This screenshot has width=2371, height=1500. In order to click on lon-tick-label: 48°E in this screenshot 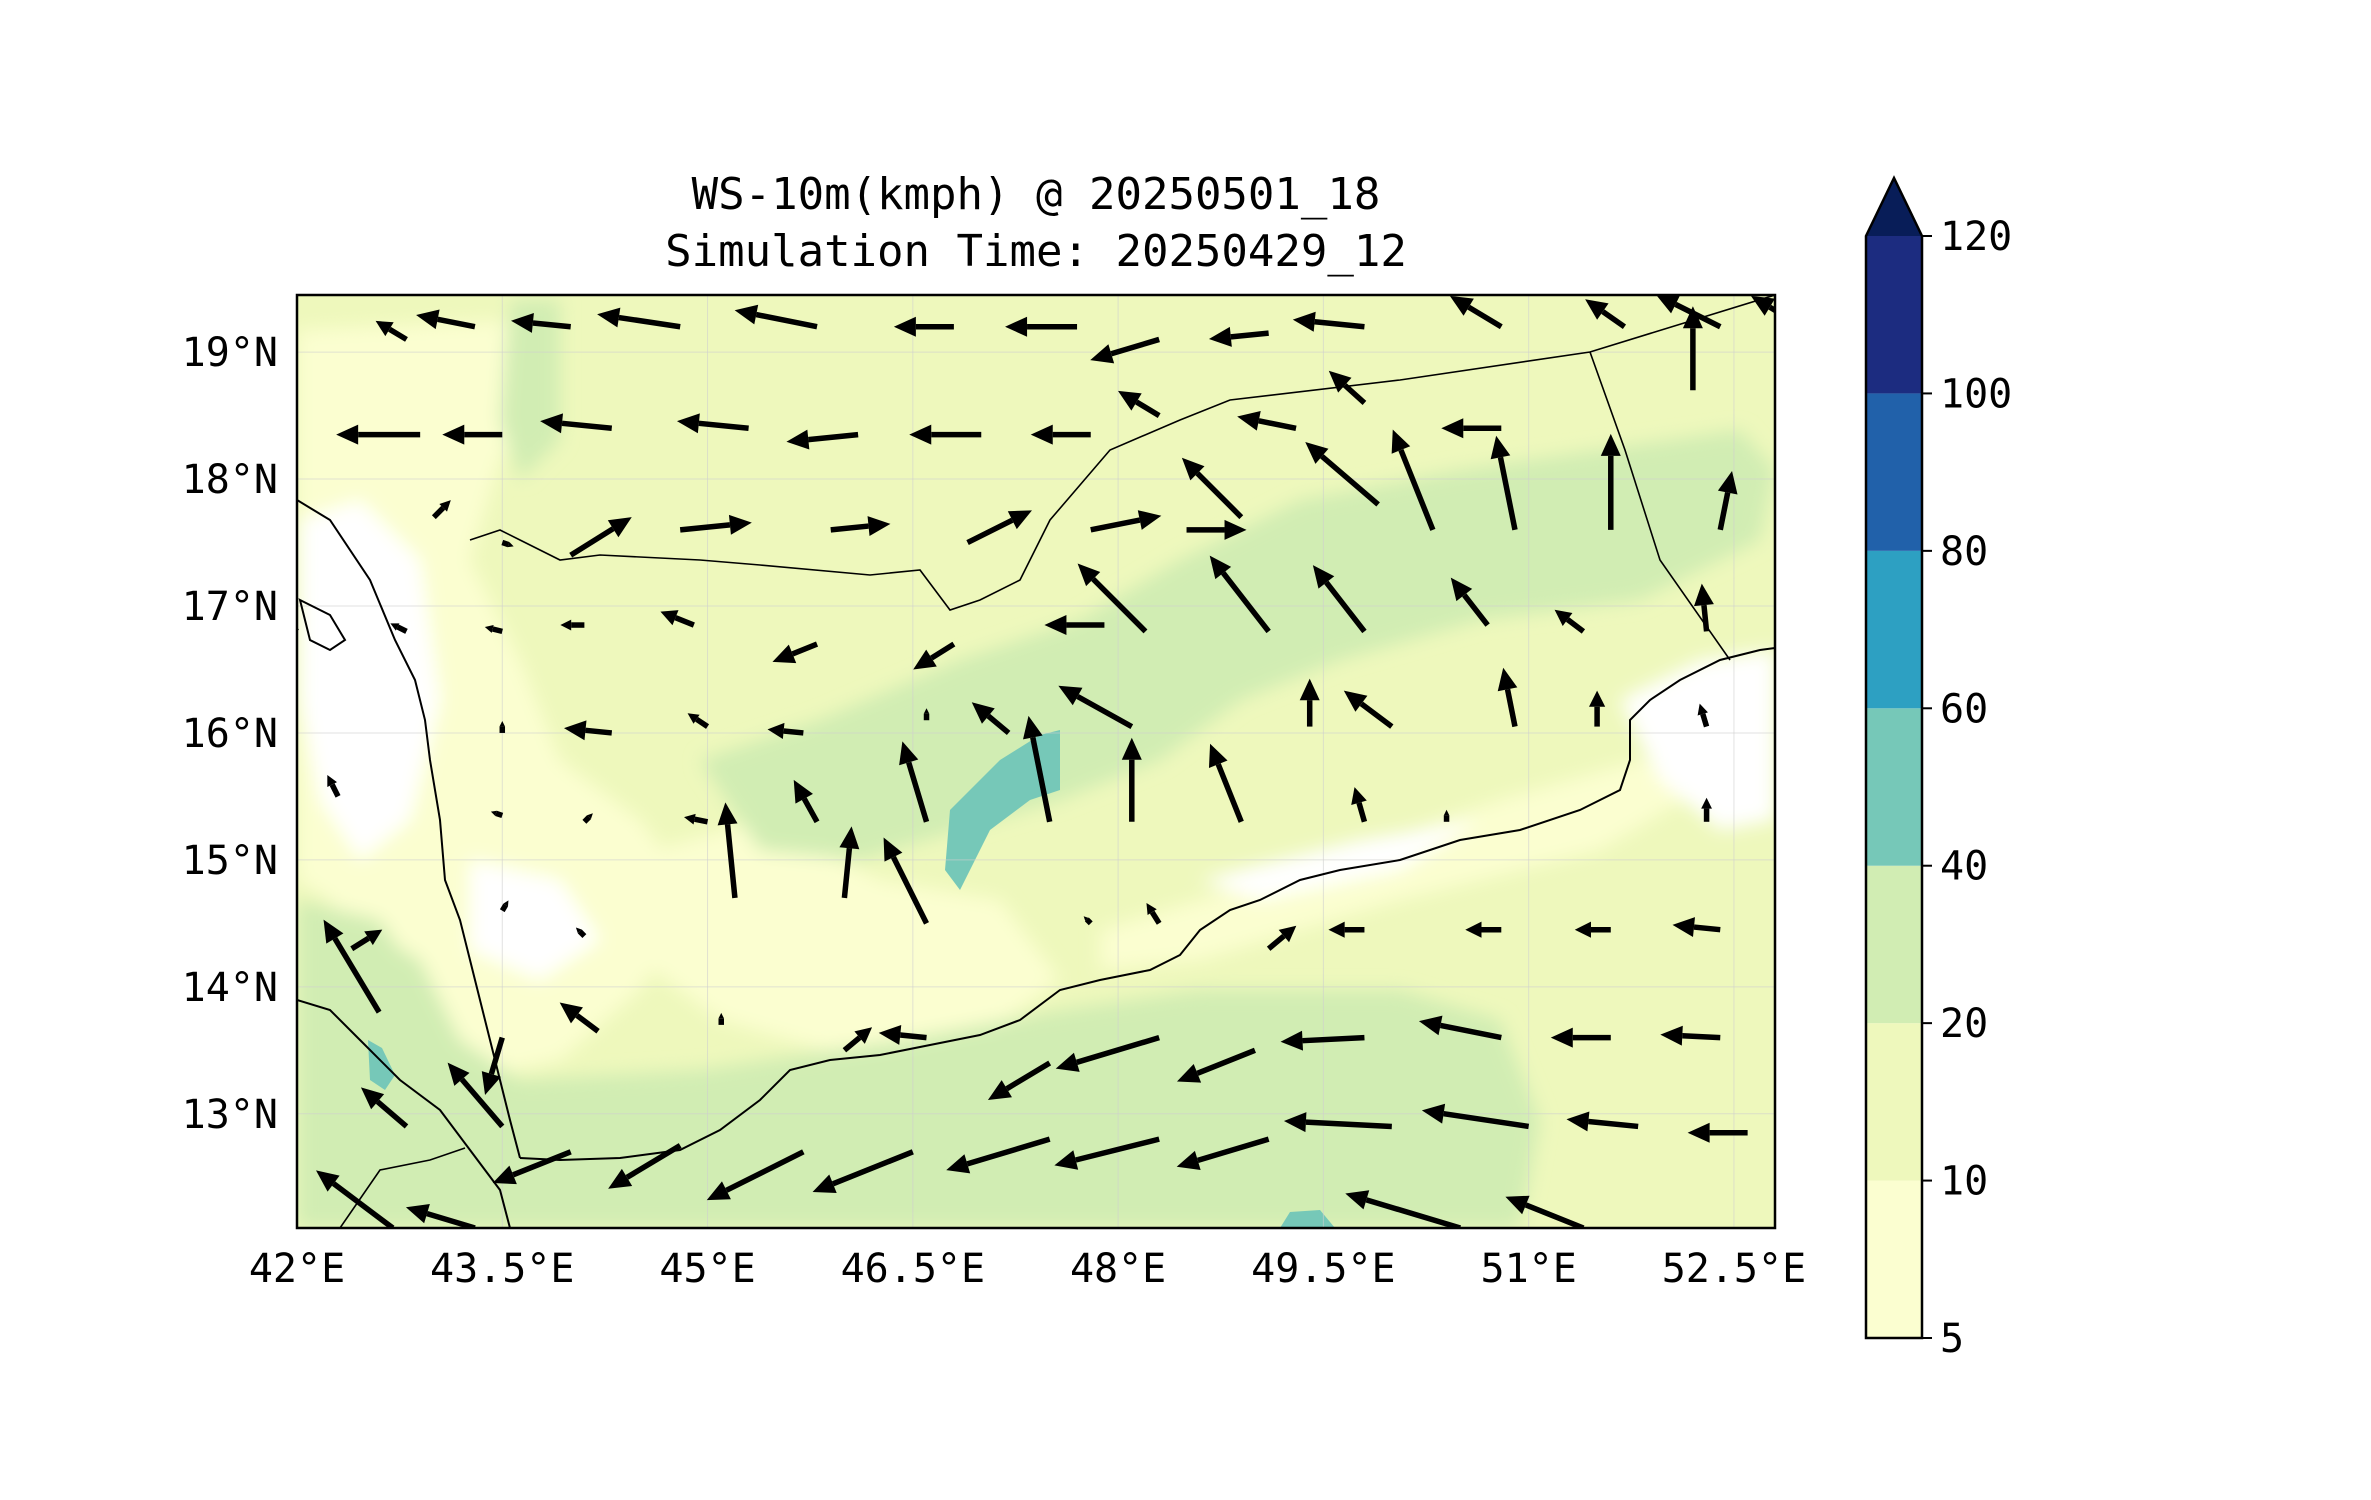, I will do `click(1118, 1269)`.